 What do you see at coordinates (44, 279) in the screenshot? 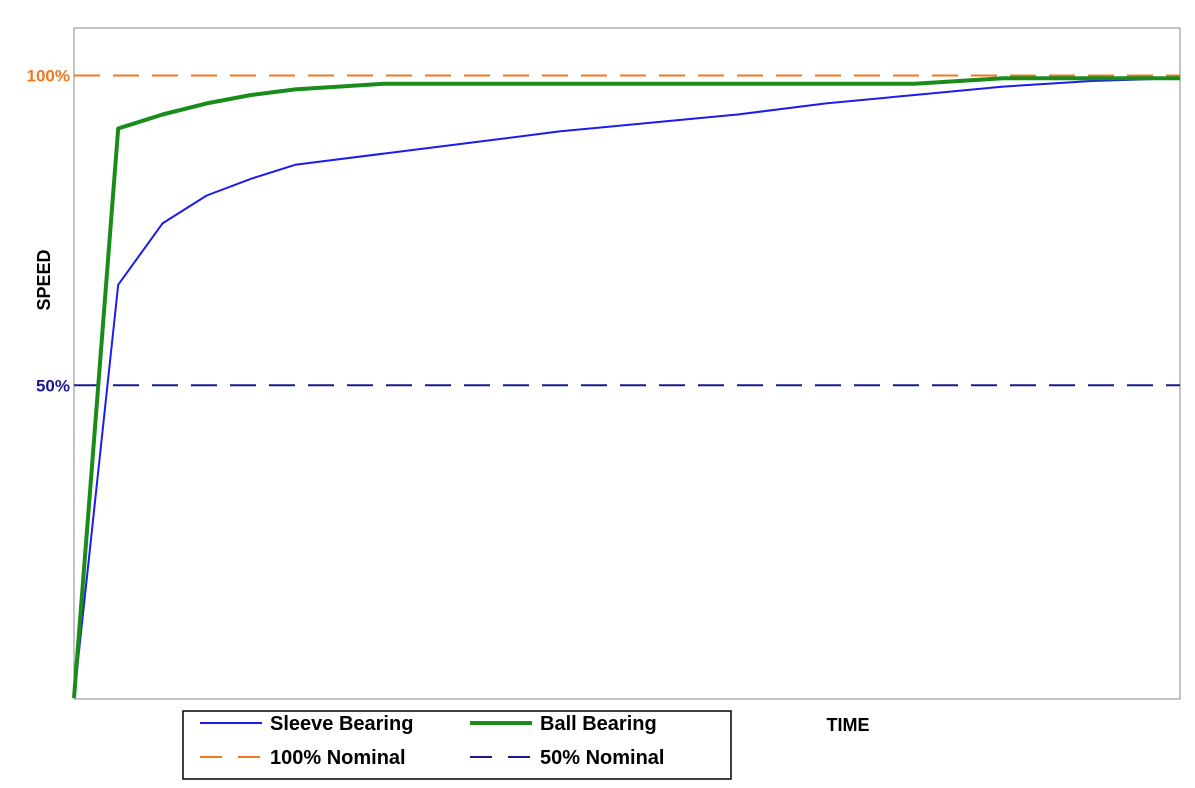
I see `y-axis-title: SPEED` at bounding box center [44, 279].